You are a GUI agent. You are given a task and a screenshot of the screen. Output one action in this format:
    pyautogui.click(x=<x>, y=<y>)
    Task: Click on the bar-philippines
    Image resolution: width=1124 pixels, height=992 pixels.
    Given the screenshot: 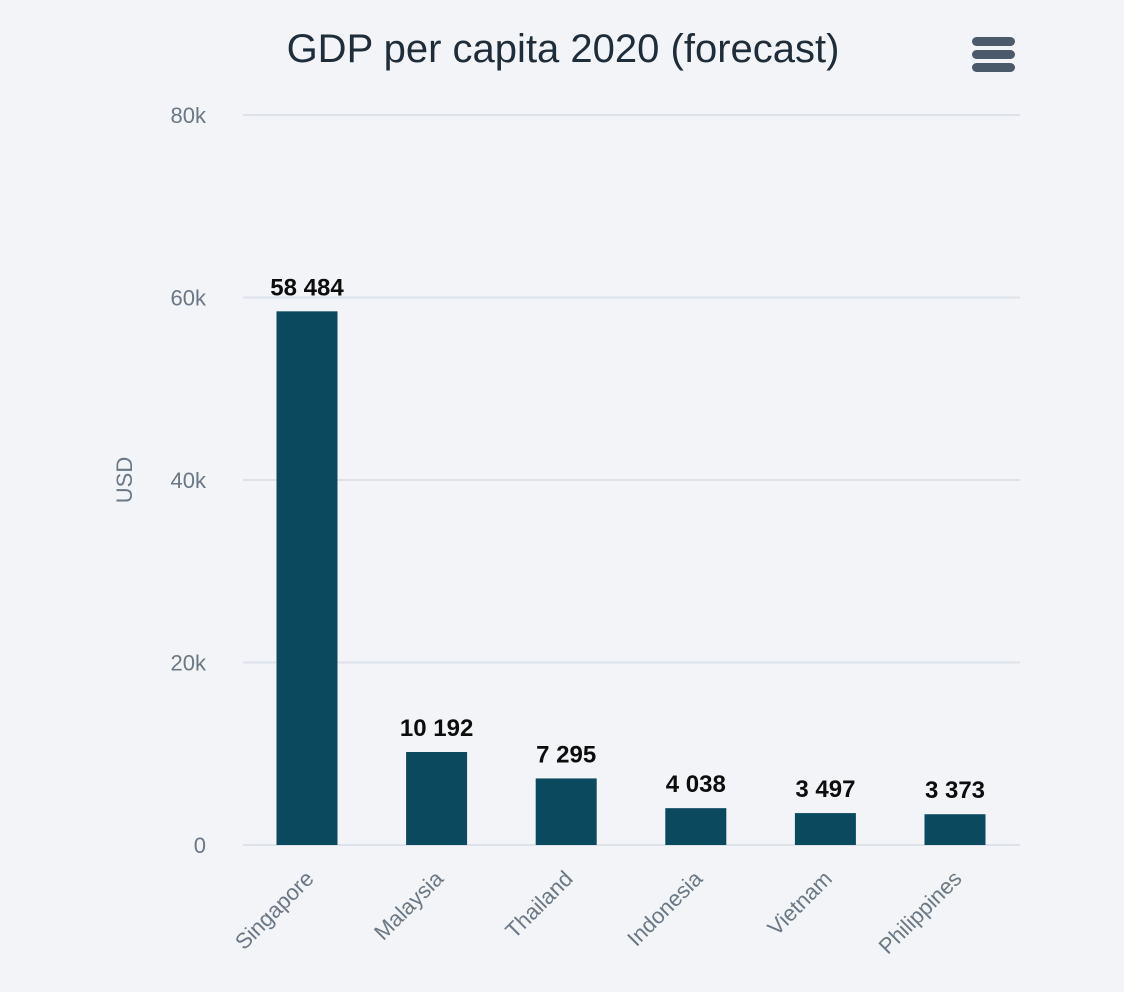 What is the action you would take?
    pyautogui.click(x=955, y=829)
    